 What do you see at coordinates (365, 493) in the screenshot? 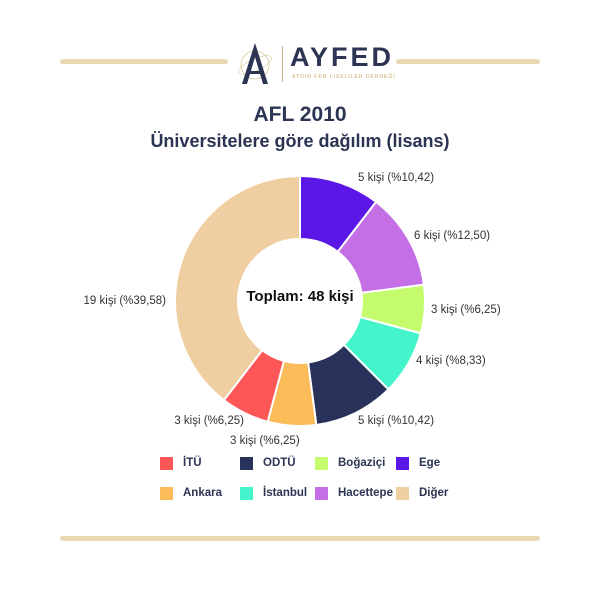
I see `legend-label: Hacettepe` at bounding box center [365, 493].